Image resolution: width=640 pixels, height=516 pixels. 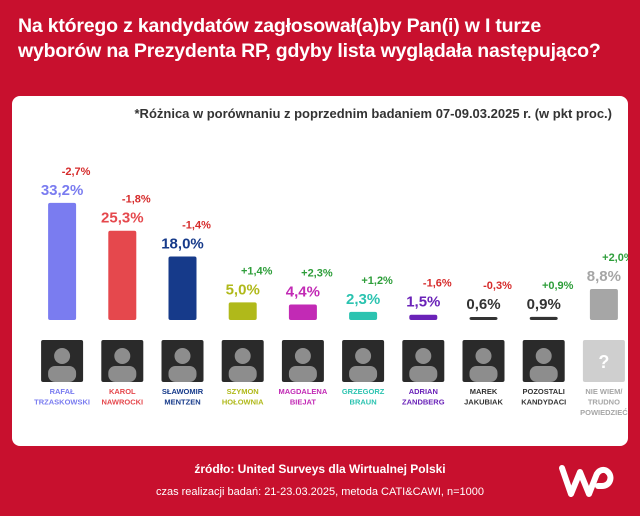 I want to click on candidate-name: TRZASKOWSKI, so click(x=62, y=402).